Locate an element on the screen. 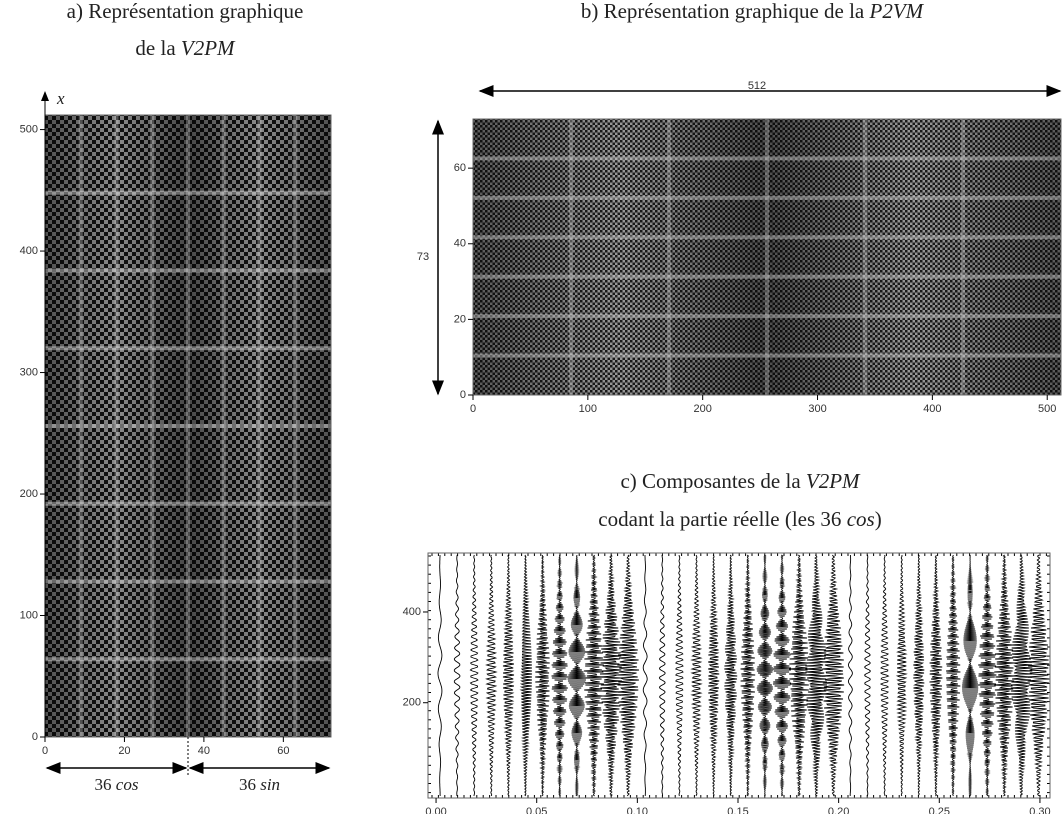 The image size is (1062, 814). annotation: 36 sin is located at coordinates (259, 784).